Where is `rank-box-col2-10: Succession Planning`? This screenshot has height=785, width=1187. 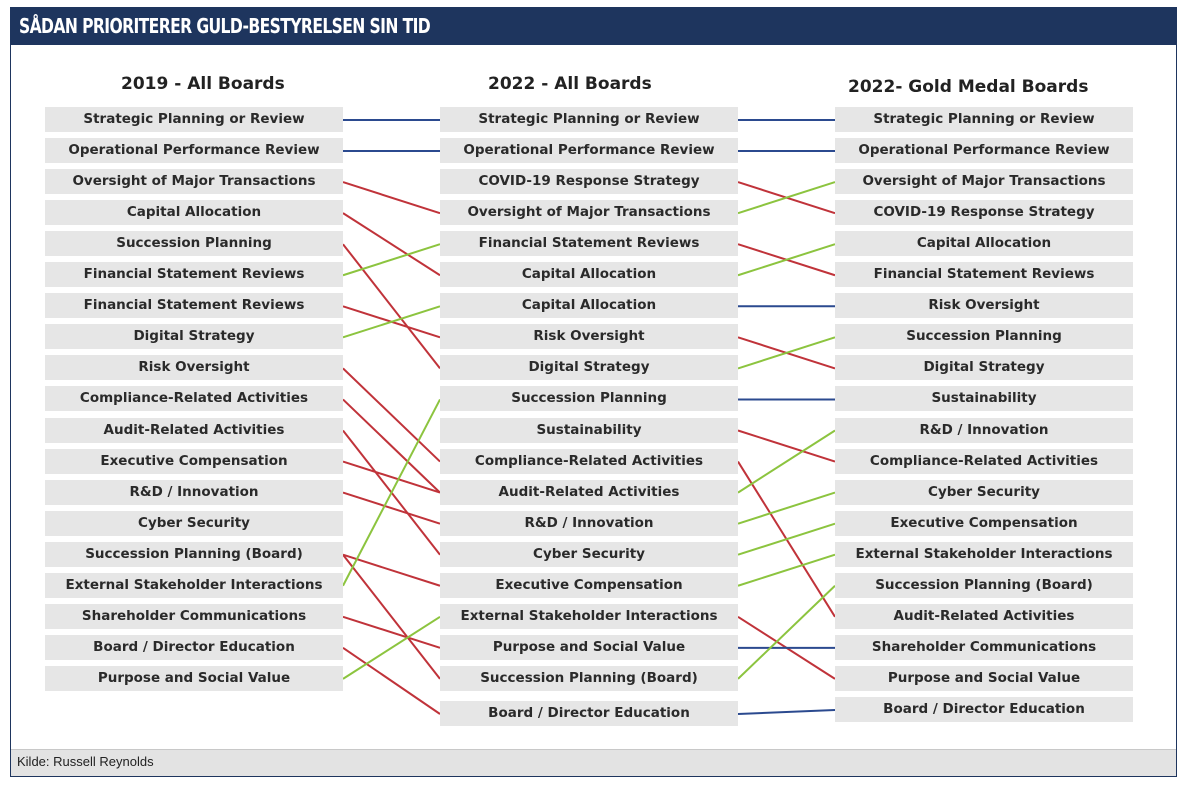 rank-box-col2-10: Succession Planning is located at coordinates (589, 399).